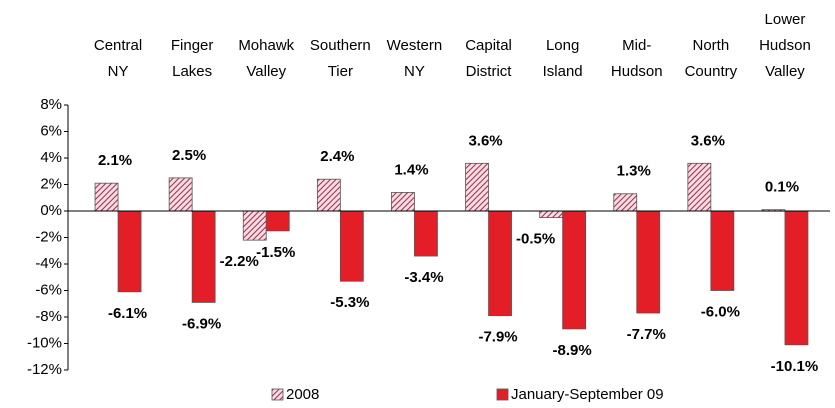 The height and width of the screenshot is (408, 835). I want to click on value-label: -6.1%, so click(127, 313).